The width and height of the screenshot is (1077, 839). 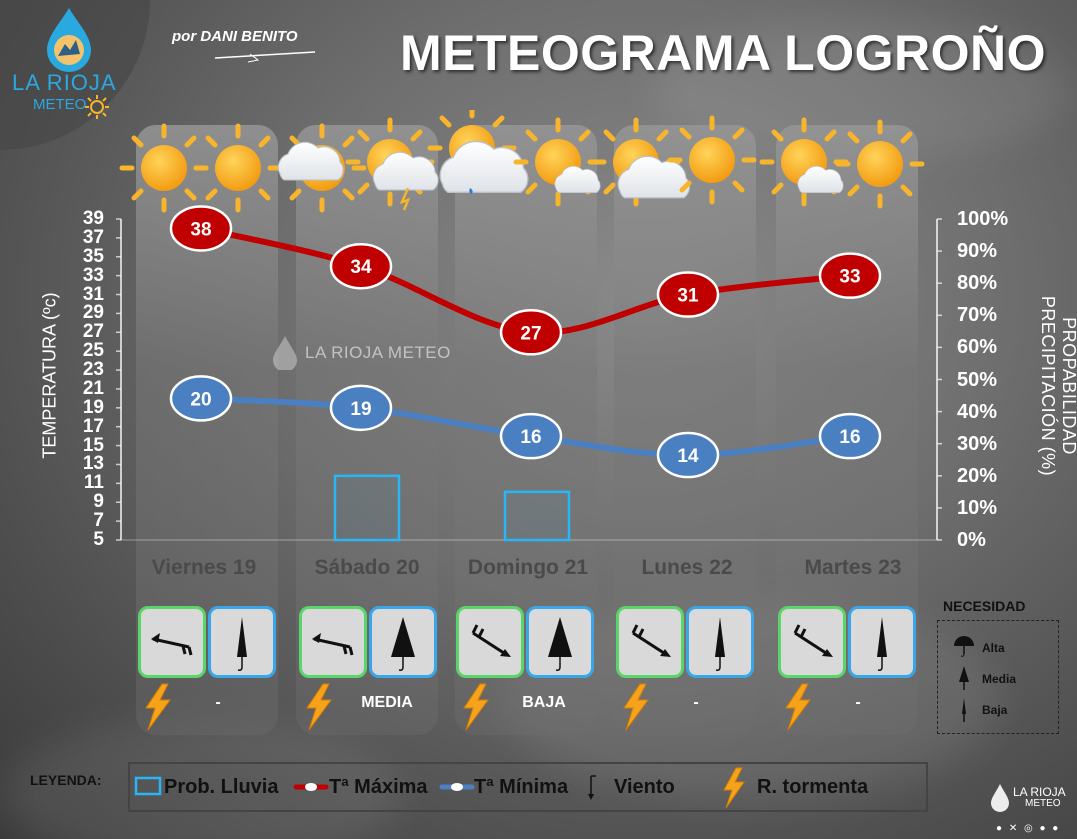 I want to click on legend-rain: Prob. Lluvia, so click(x=221, y=787).